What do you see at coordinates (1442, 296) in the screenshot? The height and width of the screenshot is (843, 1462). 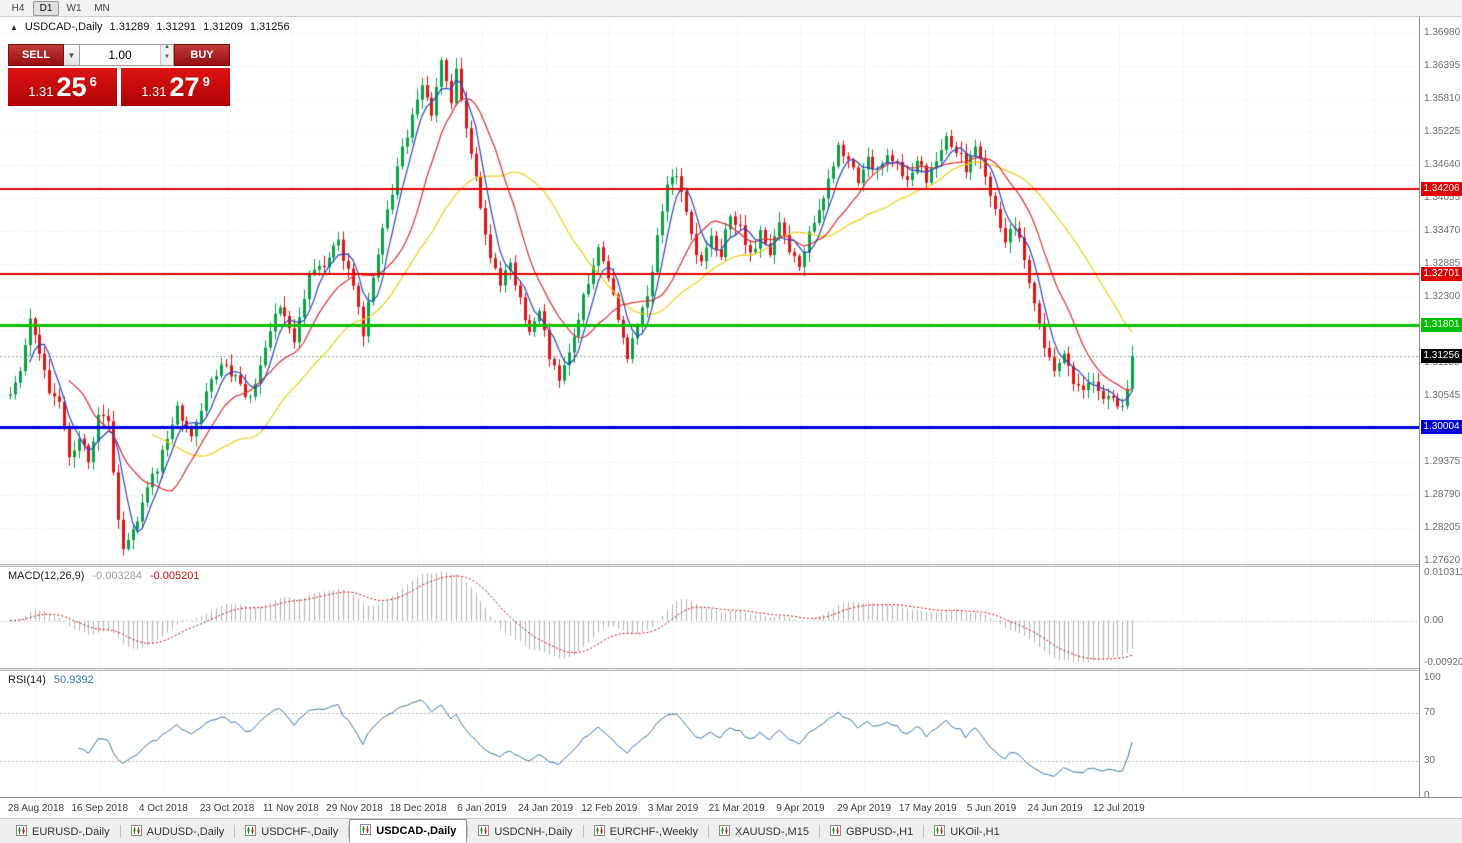 I see `price-scale-label: 1.32300` at bounding box center [1442, 296].